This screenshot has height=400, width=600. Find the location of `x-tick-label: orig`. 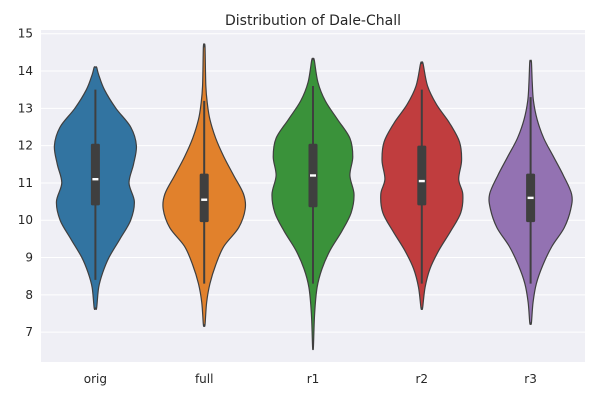

x-tick-label: orig is located at coordinates (95, 379).